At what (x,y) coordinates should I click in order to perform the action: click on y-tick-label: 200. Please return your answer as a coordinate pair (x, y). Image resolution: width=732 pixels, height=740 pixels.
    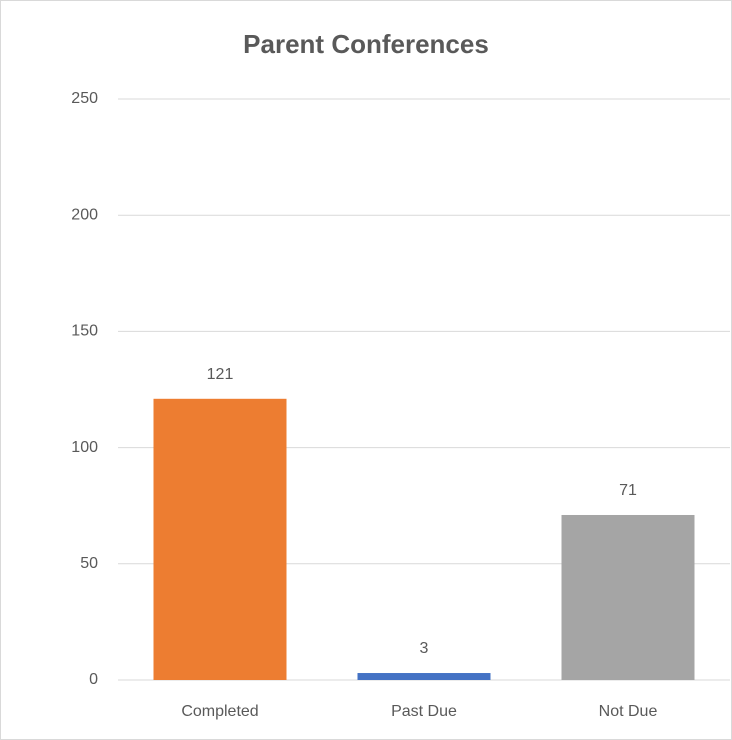
    Looking at the image, I should click on (84, 214).